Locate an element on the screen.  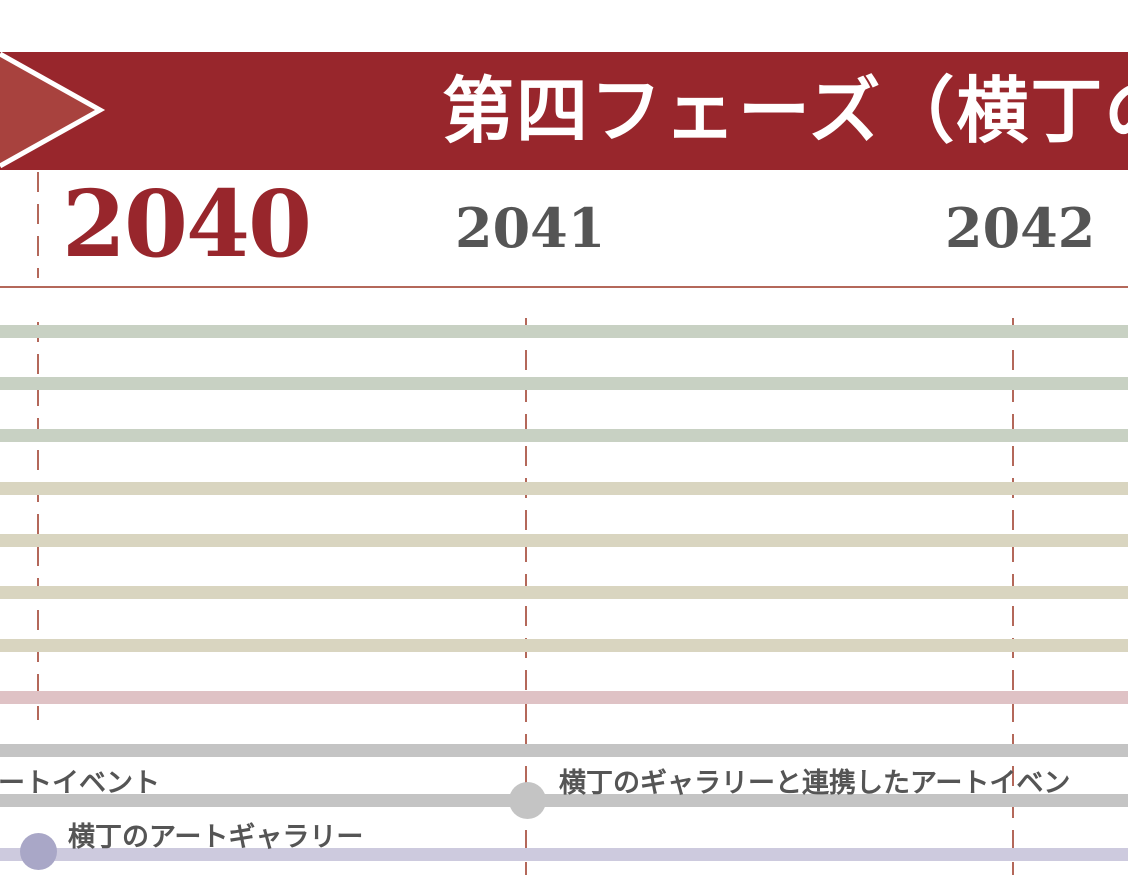
phase-arrow-icon is located at coordinates (53, 110).